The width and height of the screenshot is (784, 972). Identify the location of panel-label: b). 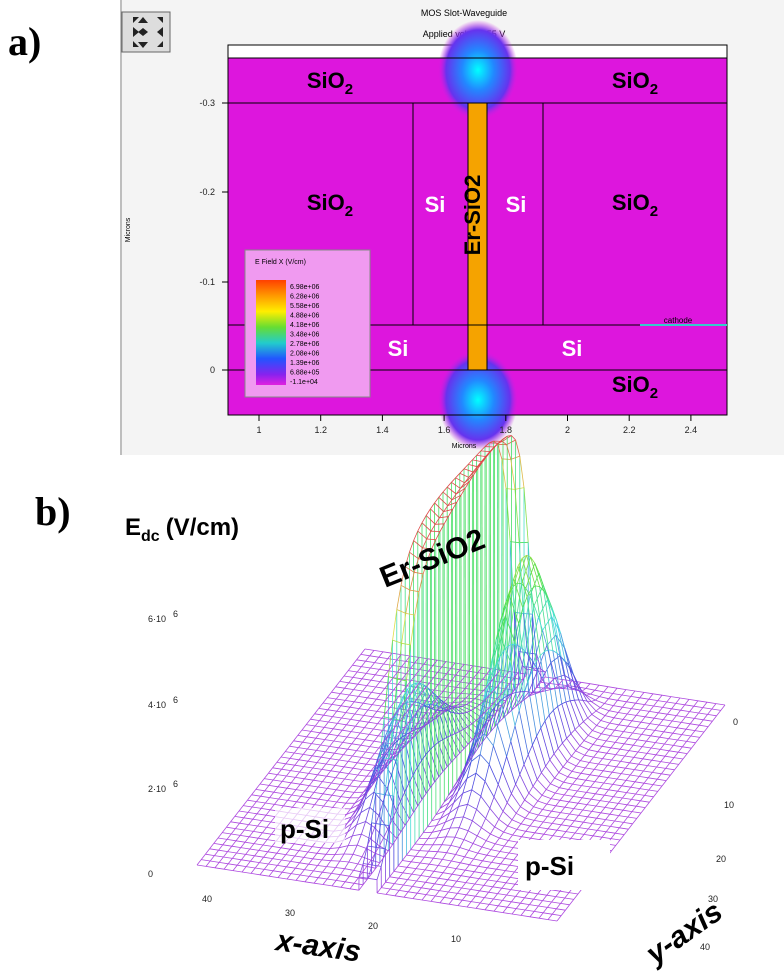
(53, 511).